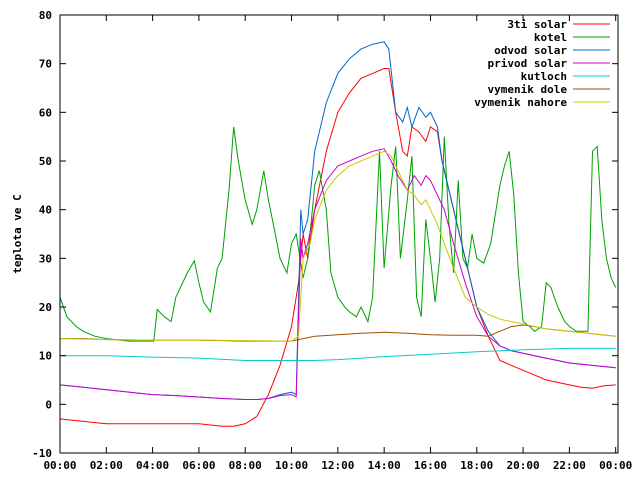 The height and width of the screenshot is (480, 640). Describe the element at coordinates (384, 465) in the screenshot. I see `x-tick-label: 14:00` at that location.